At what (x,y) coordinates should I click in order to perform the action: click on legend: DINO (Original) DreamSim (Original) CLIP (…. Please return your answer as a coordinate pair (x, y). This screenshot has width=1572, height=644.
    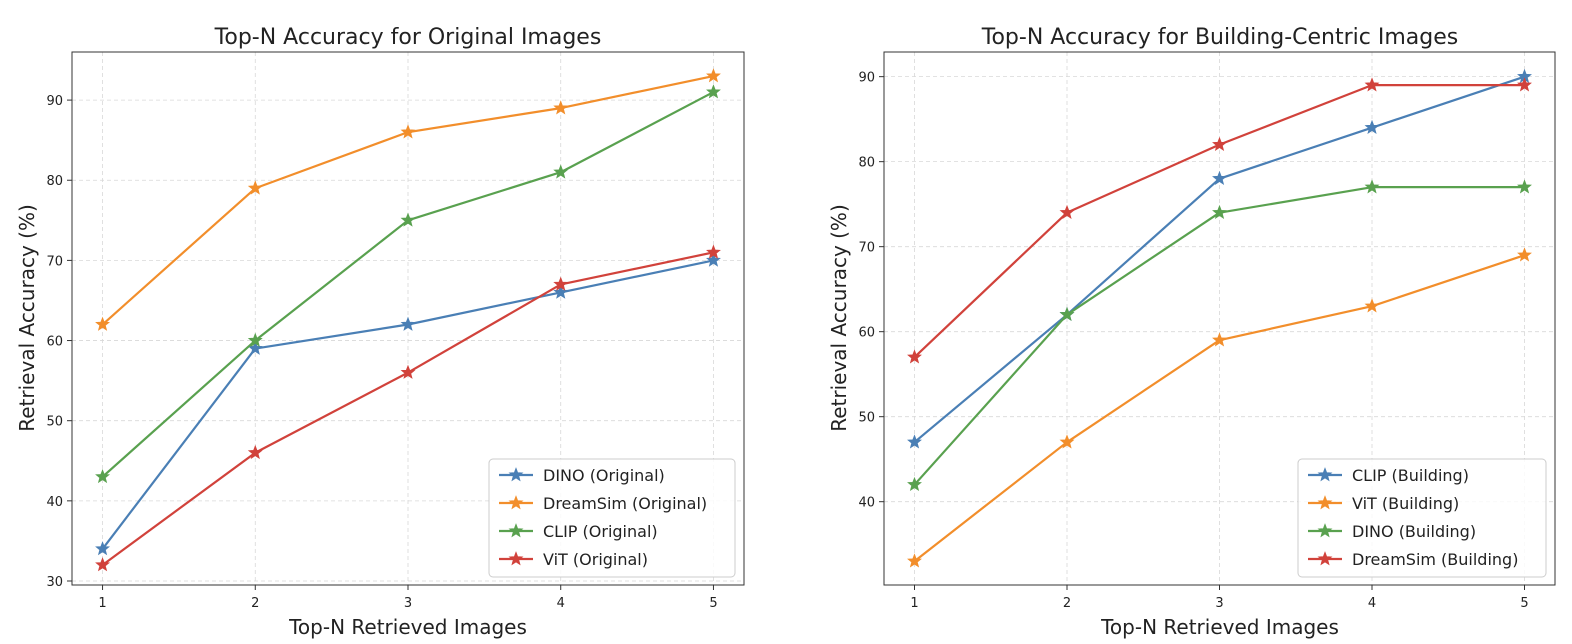
    Looking at the image, I should click on (612, 518).